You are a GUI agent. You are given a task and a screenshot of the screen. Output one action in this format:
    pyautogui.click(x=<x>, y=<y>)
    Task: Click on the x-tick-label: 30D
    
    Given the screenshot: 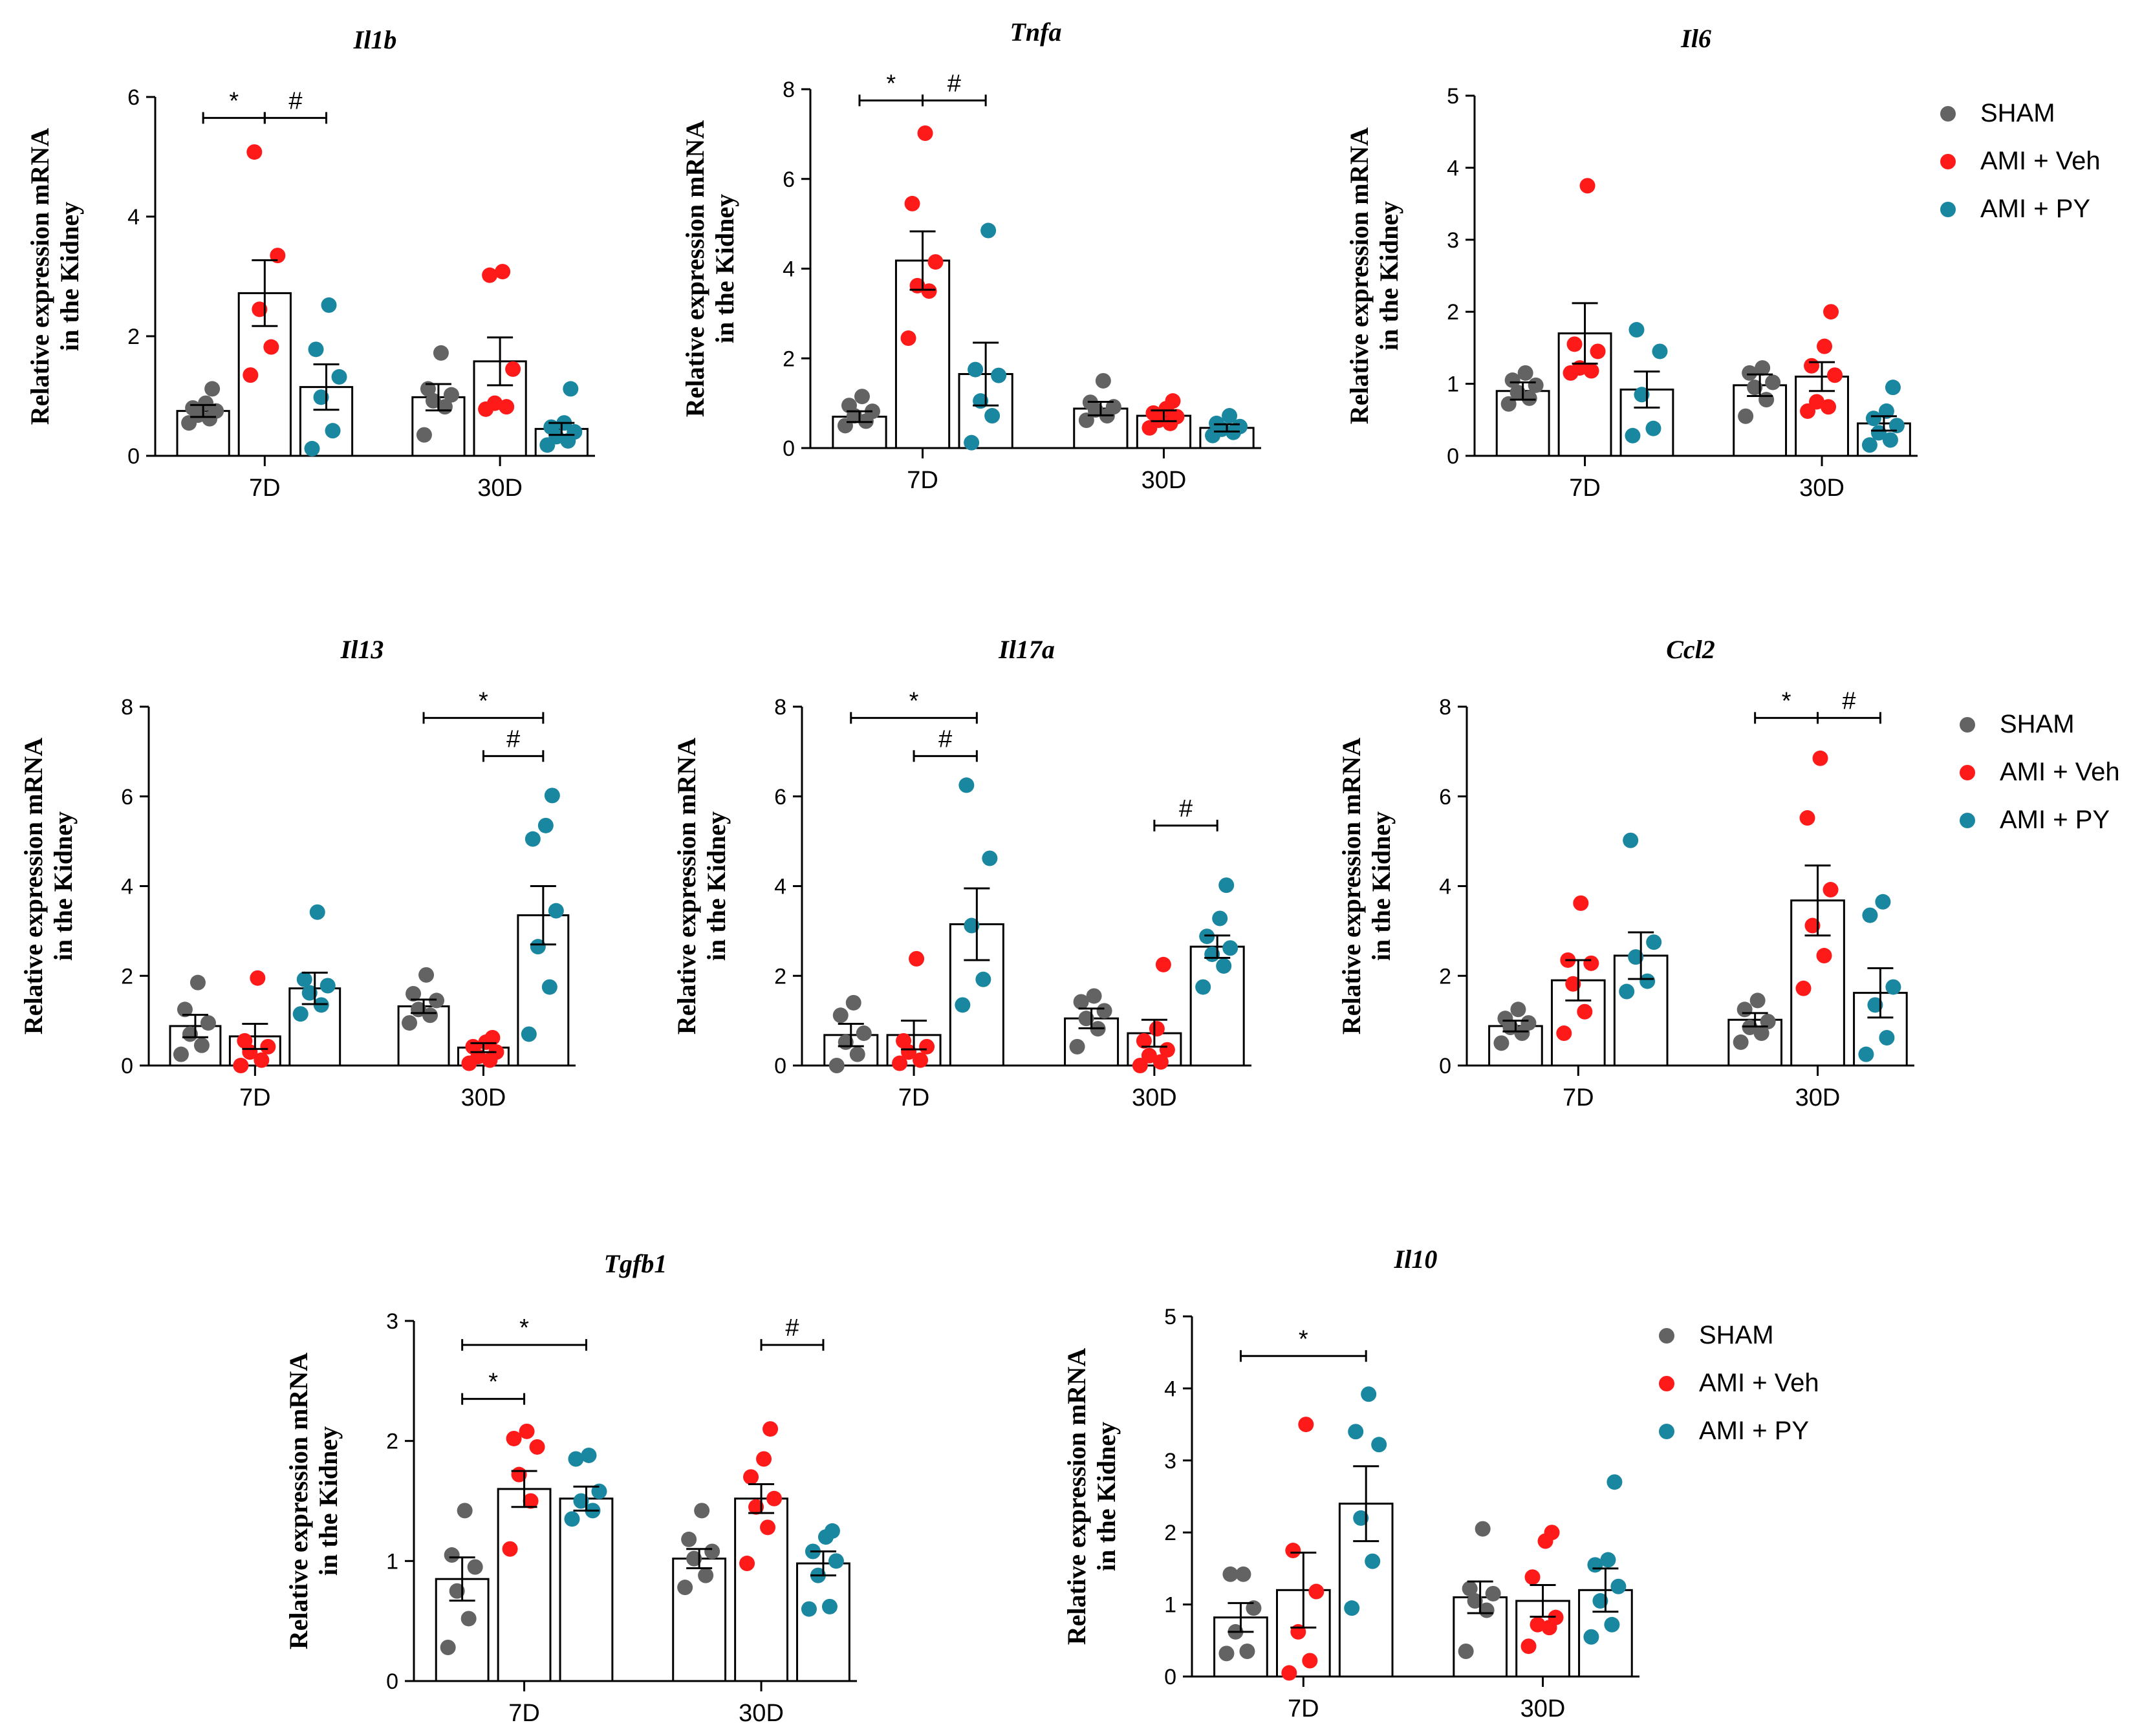 What is the action you would take?
    pyautogui.click(x=1164, y=480)
    